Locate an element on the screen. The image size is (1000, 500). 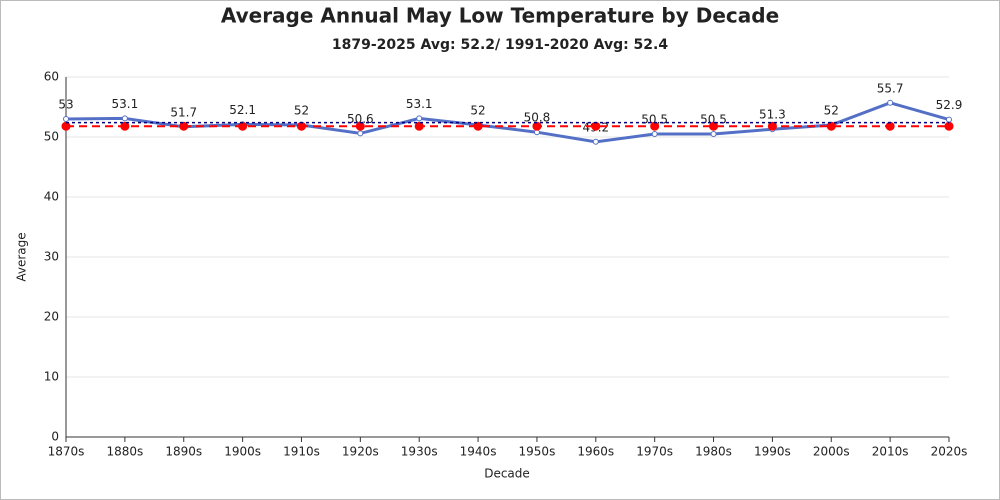
chart-subtitle: 1879-2025 Avg: 52.2/ 1991-2020 Avg: 52.4 is located at coordinates (500, 45).